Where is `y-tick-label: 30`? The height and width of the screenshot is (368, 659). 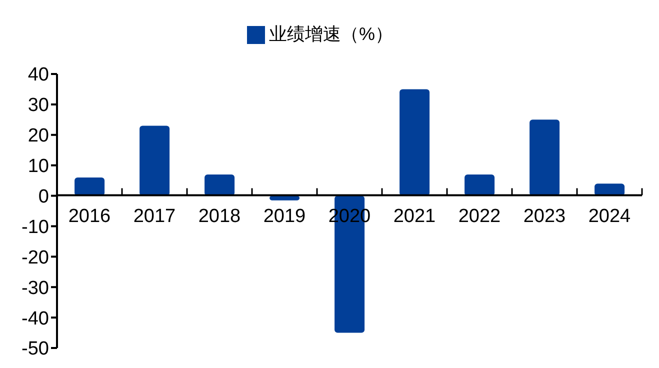
y-tick-label: 30 is located at coordinates (38, 105).